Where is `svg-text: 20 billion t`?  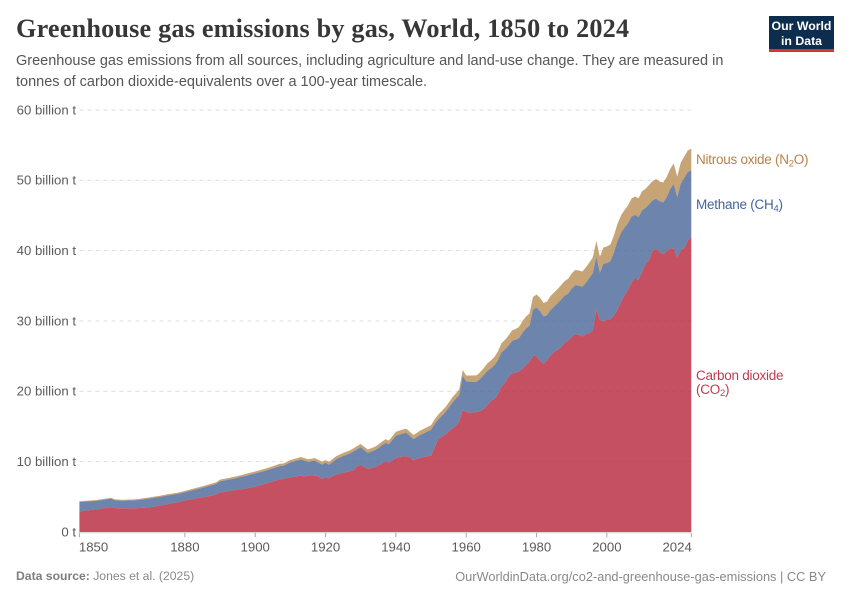 svg-text: 20 billion t is located at coordinates (47, 391).